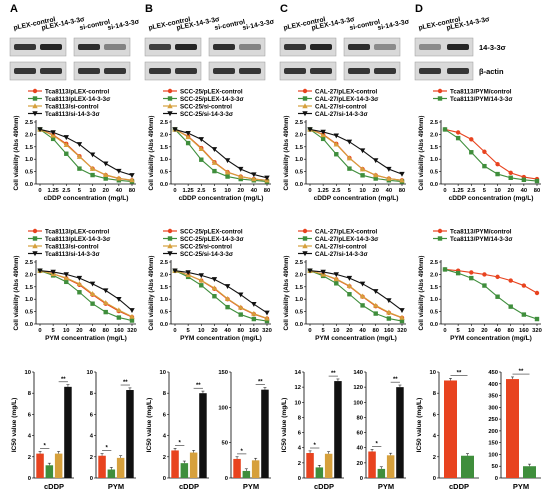  What do you see at coordinates (358, 373) in the screenshot?
I see `y-tick-label: 140` at bounding box center [358, 373].